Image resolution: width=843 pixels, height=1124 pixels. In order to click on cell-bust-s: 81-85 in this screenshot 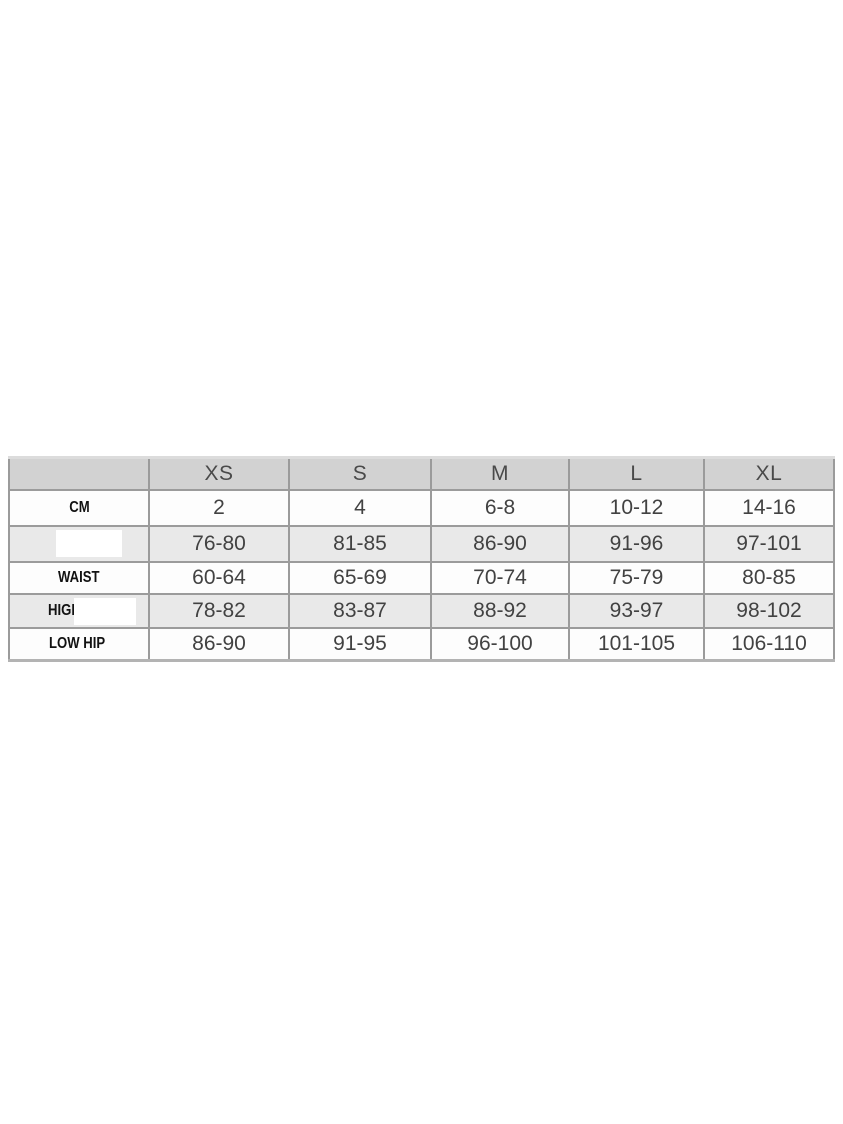, I will do `click(360, 543)`.